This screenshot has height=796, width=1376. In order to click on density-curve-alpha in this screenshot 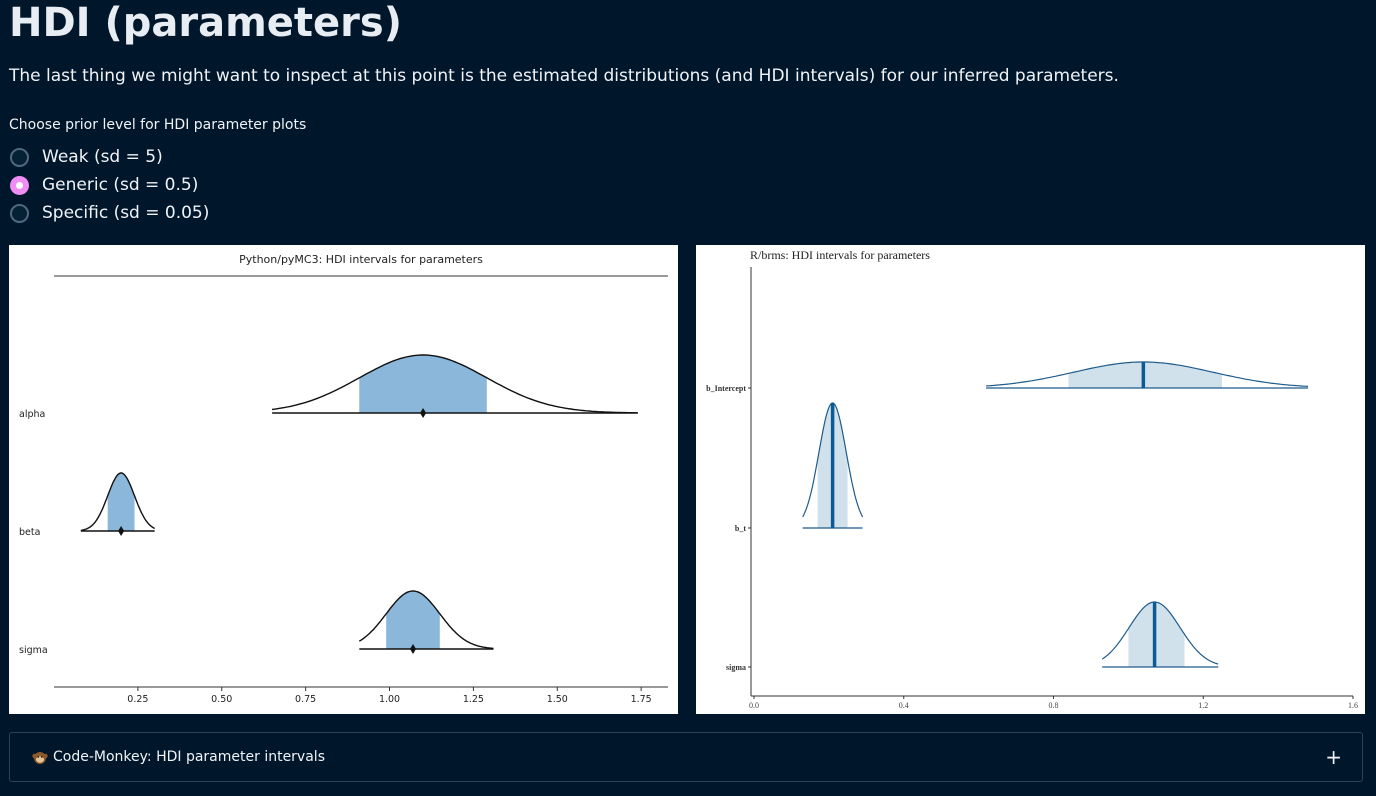, I will do `click(455, 384)`.